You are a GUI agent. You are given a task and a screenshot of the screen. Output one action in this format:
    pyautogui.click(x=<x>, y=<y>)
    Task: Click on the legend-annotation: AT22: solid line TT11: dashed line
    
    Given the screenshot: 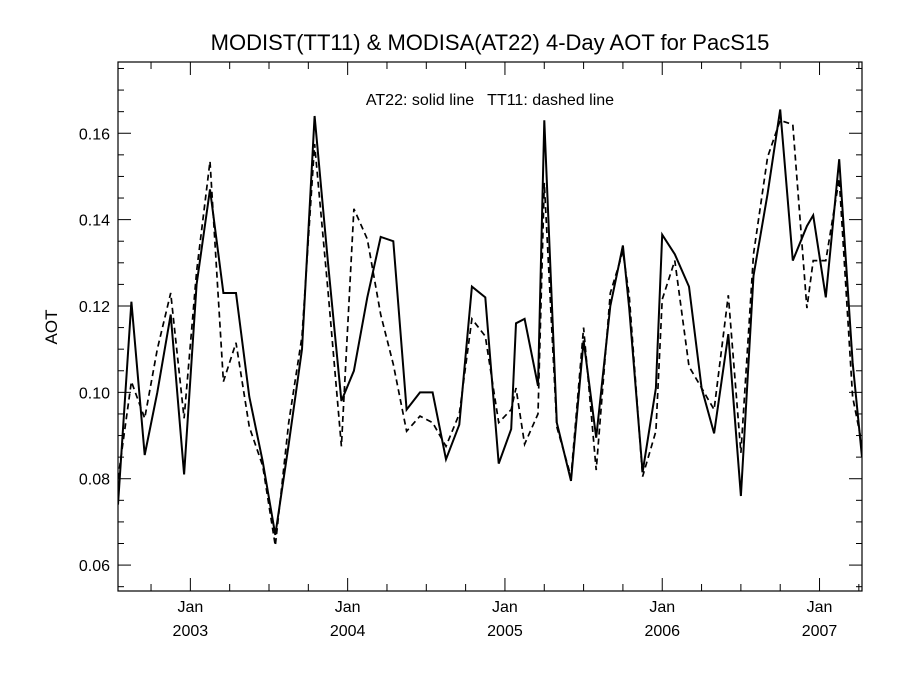 What is the action you would take?
    pyautogui.click(x=490, y=100)
    